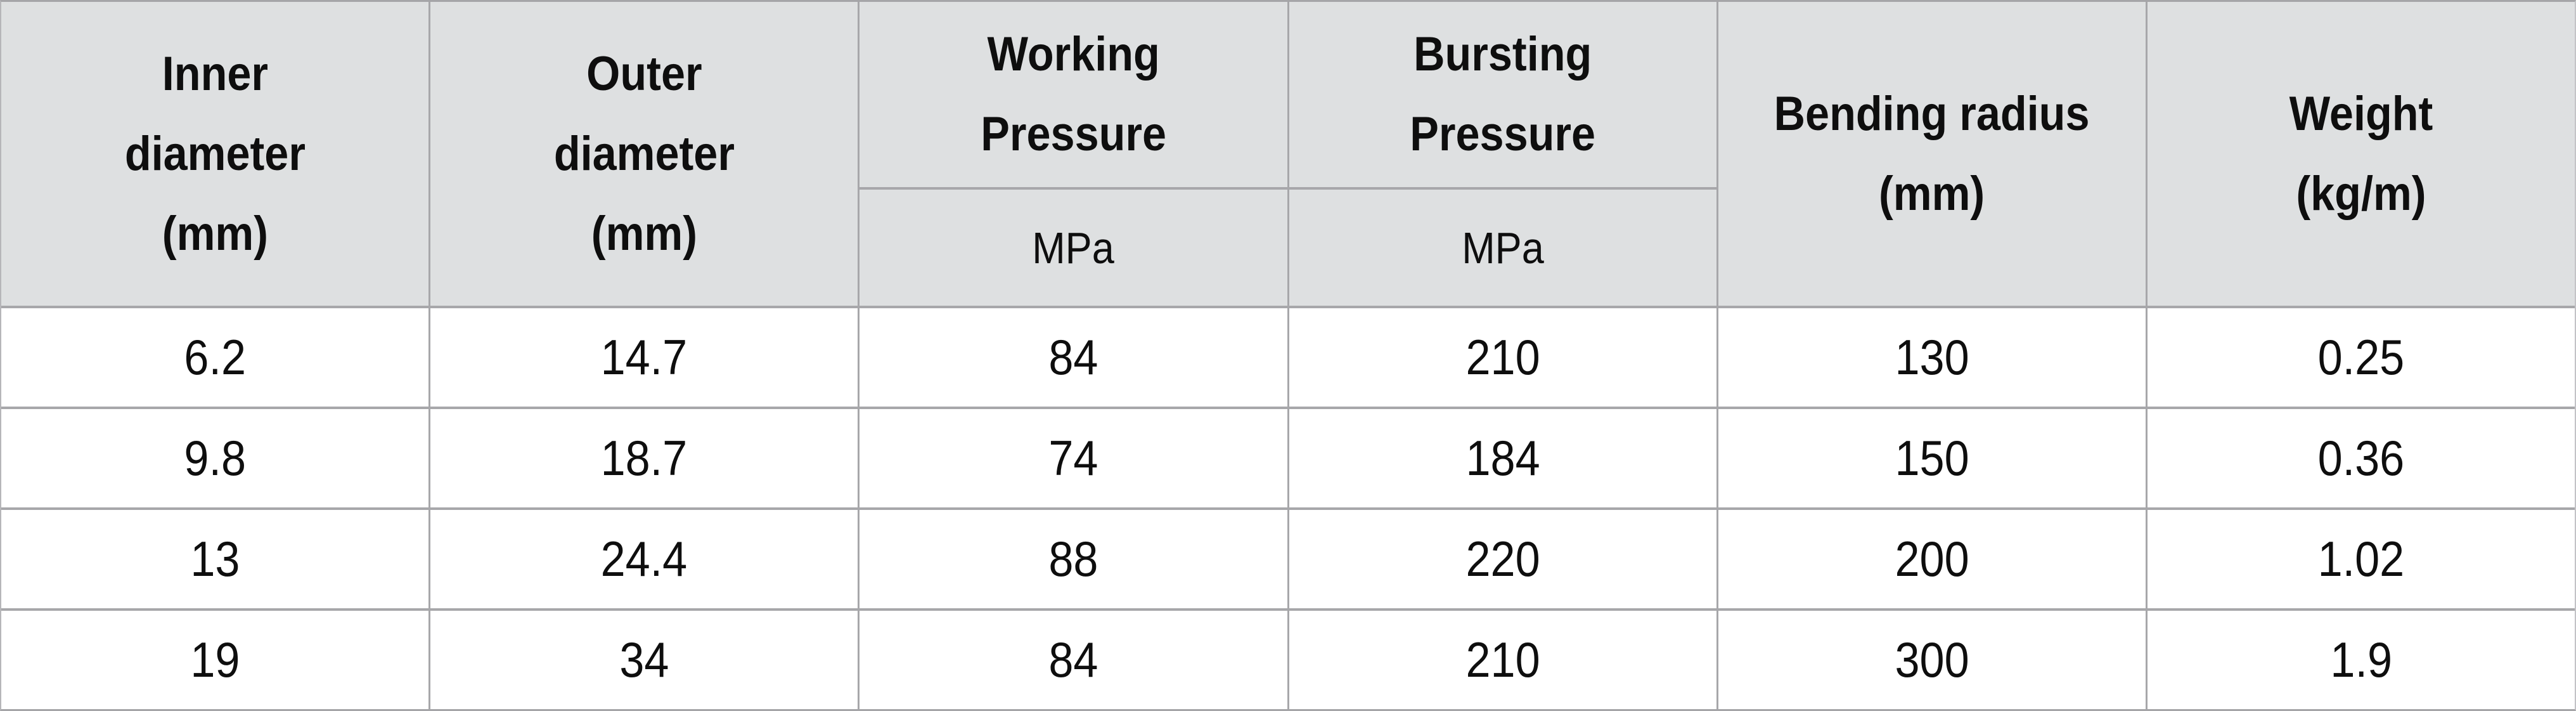 The width and height of the screenshot is (2576, 711). I want to click on header-label: Weight (kg/m), so click(2361, 153).